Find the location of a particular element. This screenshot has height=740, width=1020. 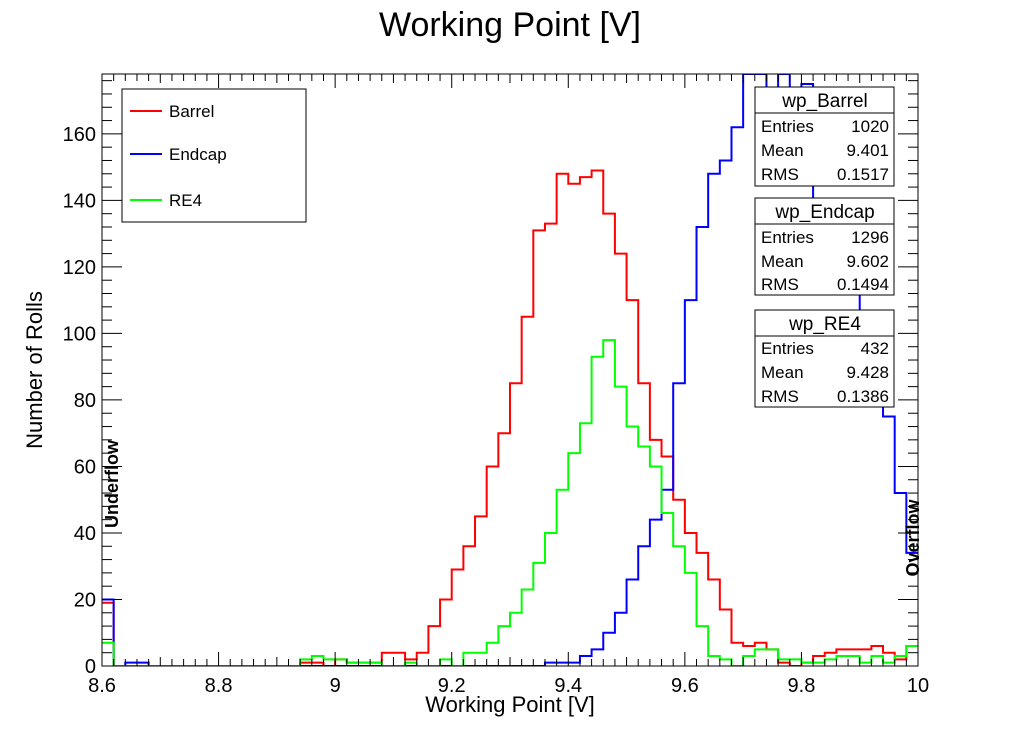

y-axis-title: Number of Rolls is located at coordinates (34, 370).